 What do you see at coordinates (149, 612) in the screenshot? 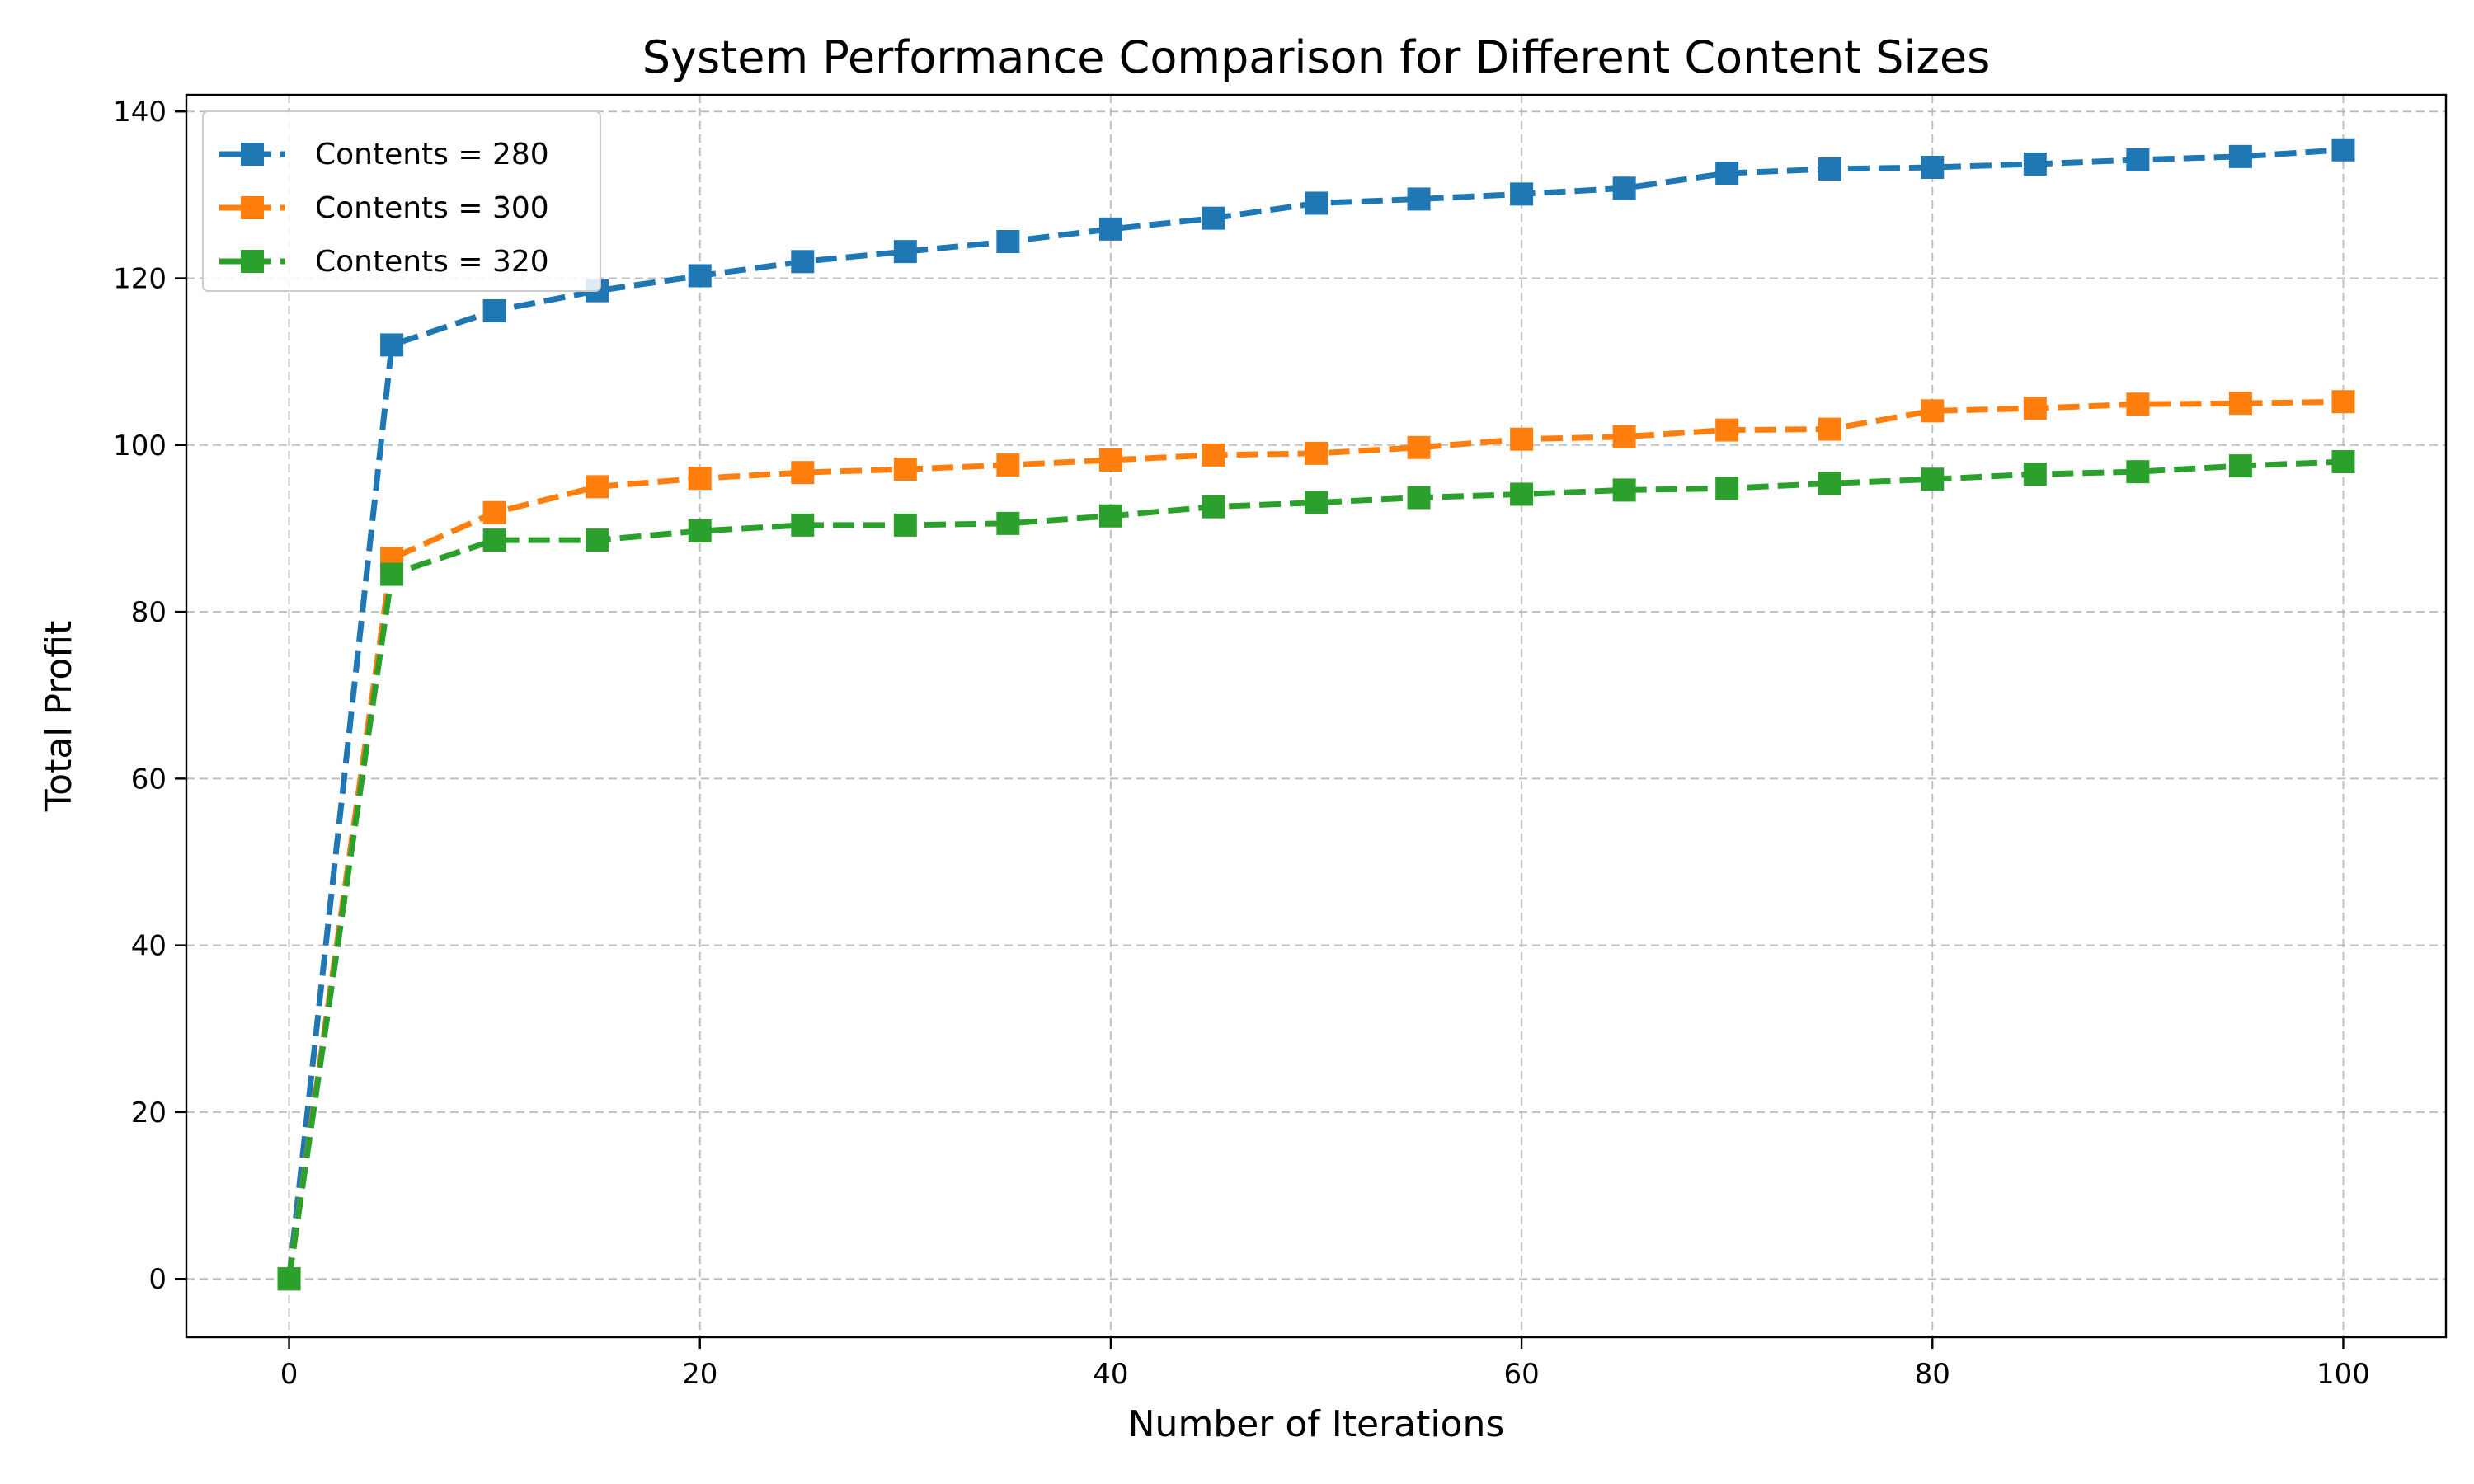
I see `y-tick-label: 80` at bounding box center [149, 612].